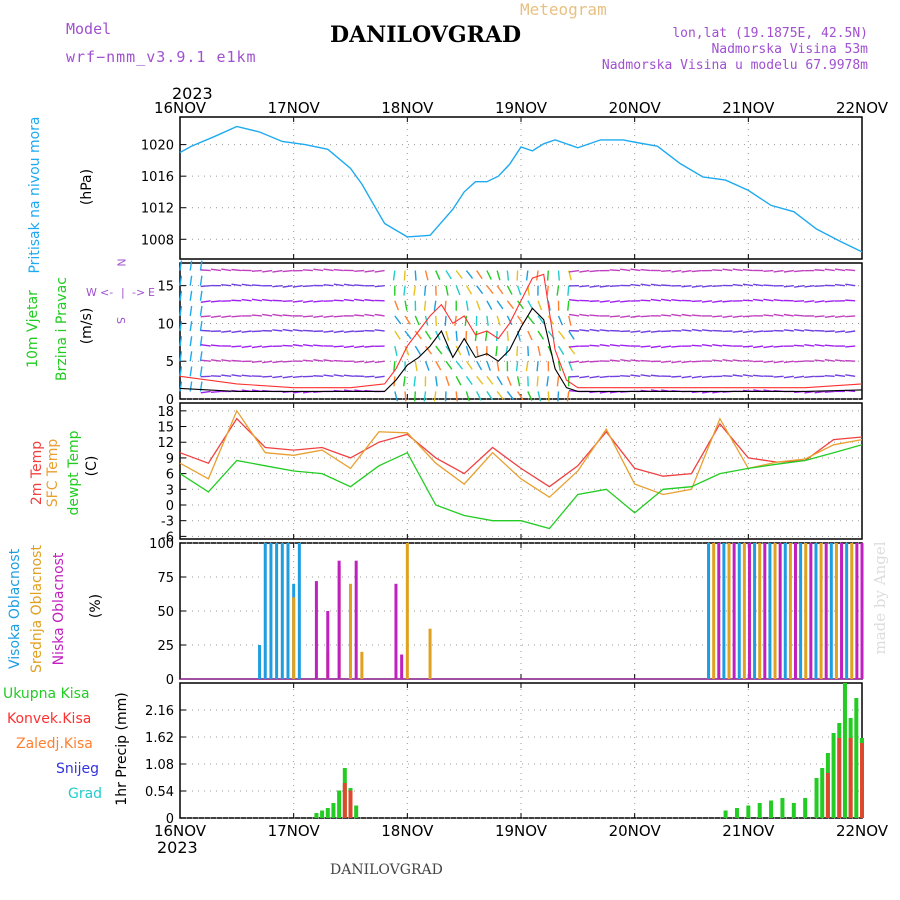 The width and height of the screenshot is (900, 900). I want to click on pressure-ylabel: (hPa), so click(87, 187).